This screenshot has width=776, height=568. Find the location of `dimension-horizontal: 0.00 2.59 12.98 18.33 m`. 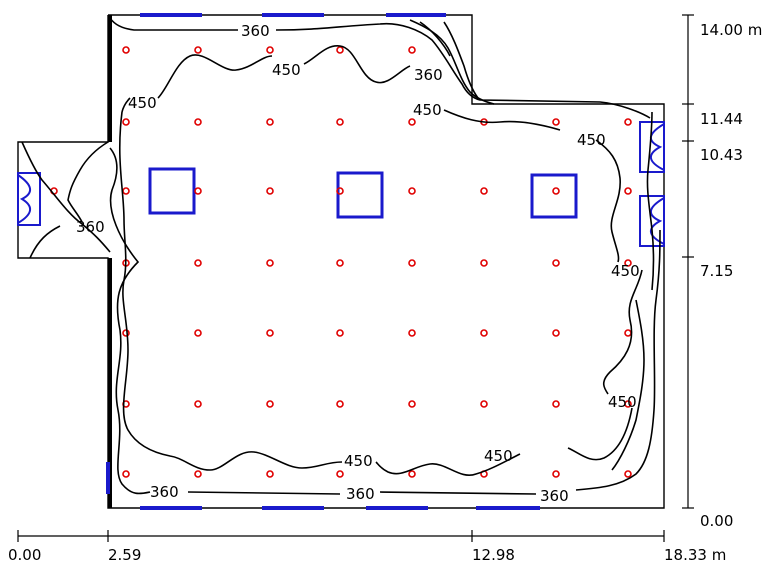

dimension-horizontal: 0.00 2.59 12.98 18.33 m is located at coordinates (367, 547).